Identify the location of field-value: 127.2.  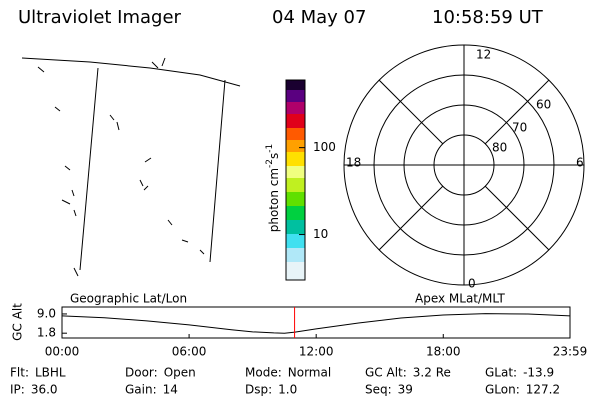
(543, 390).